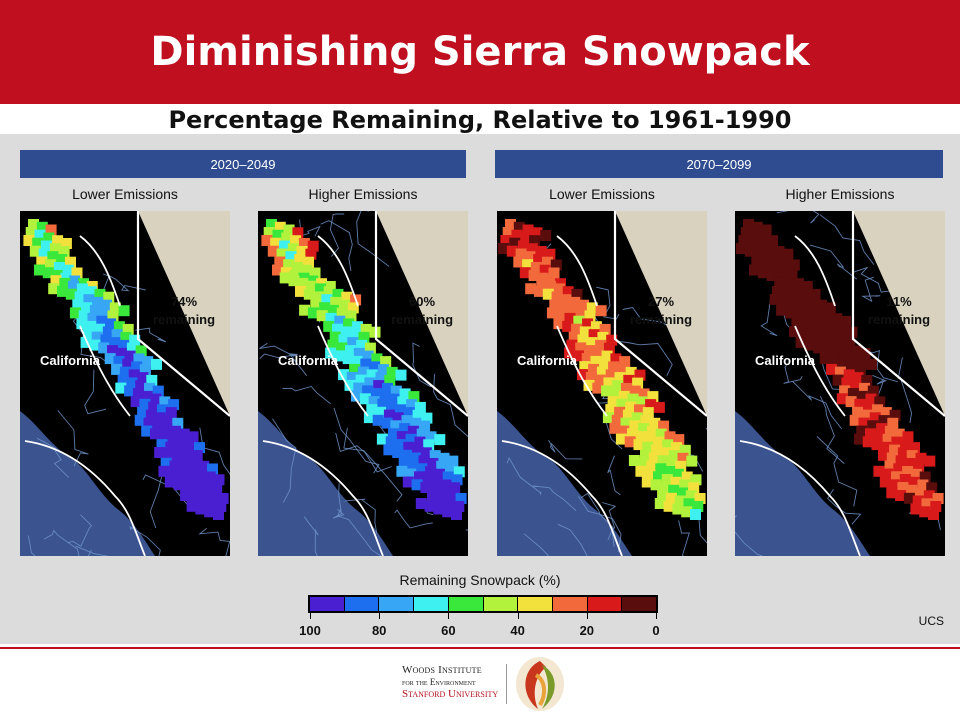  What do you see at coordinates (422, 313) in the screenshot?
I see `nevada-area` at bounding box center [422, 313].